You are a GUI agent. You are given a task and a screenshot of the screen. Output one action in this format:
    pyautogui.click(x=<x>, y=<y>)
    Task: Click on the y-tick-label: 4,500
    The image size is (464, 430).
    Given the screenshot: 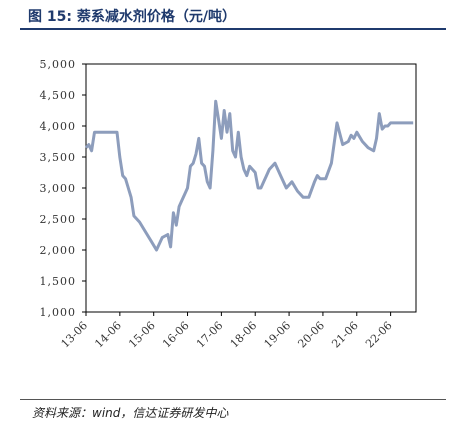 What is the action you would take?
    pyautogui.click(x=58, y=95)
    